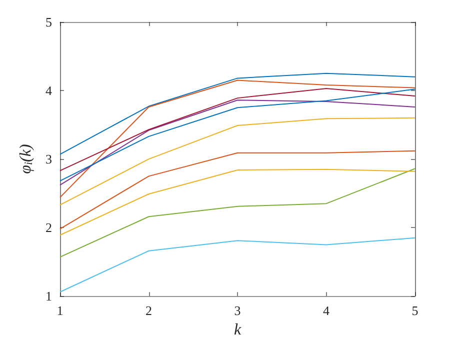 The image size is (458, 343). What do you see at coordinates (27, 159) in the screenshot?
I see `y-axis-title: φi(k)` at bounding box center [27, 159].